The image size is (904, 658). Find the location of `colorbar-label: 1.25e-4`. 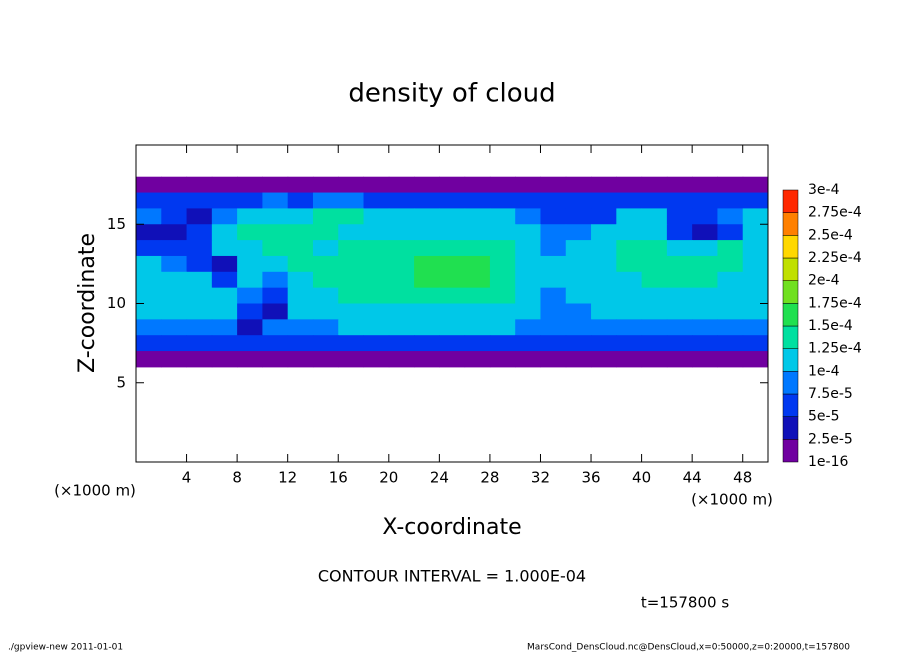

colorbar-label: 1.25e-4 is located at coordinates (835, 349).